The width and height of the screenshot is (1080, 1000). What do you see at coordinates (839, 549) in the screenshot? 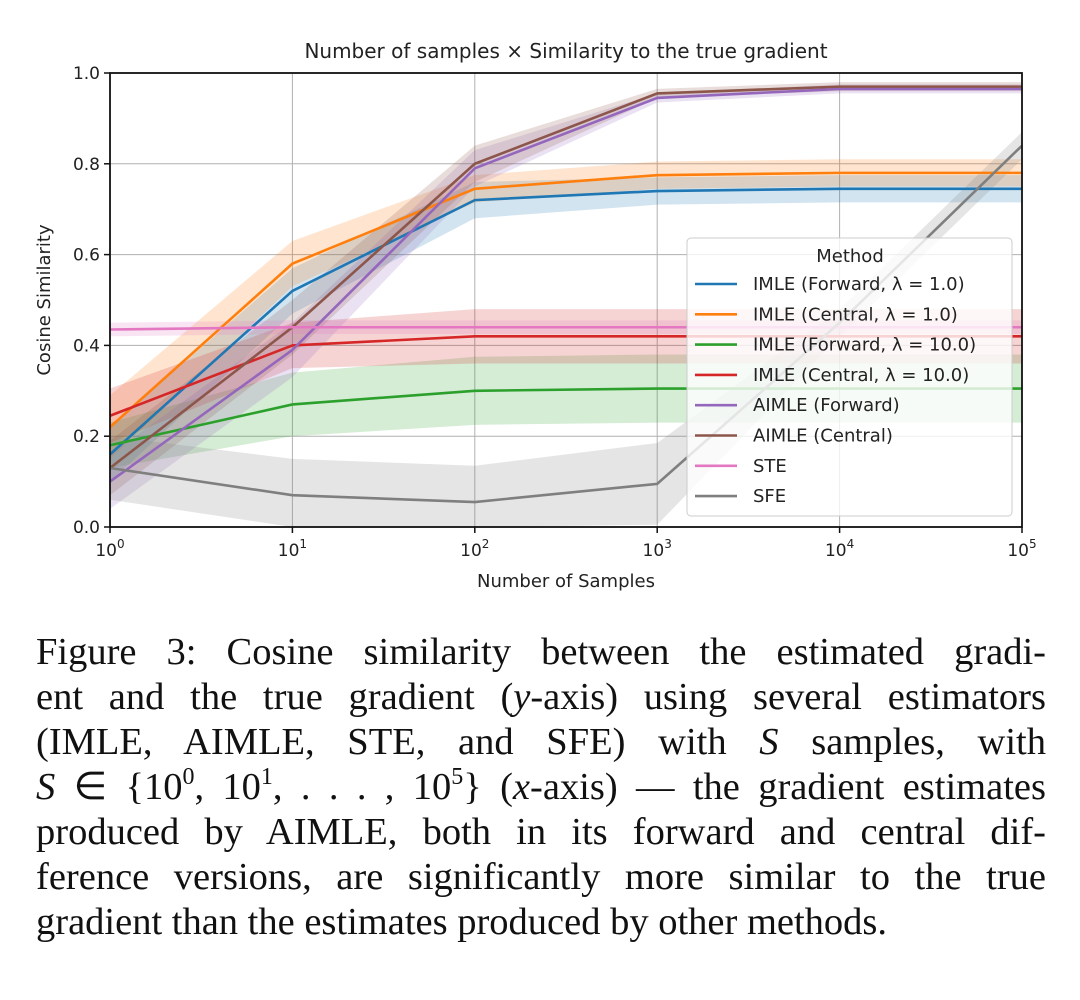
I see `x-tick-label: 10⁴` at bounding box center [839, 549].